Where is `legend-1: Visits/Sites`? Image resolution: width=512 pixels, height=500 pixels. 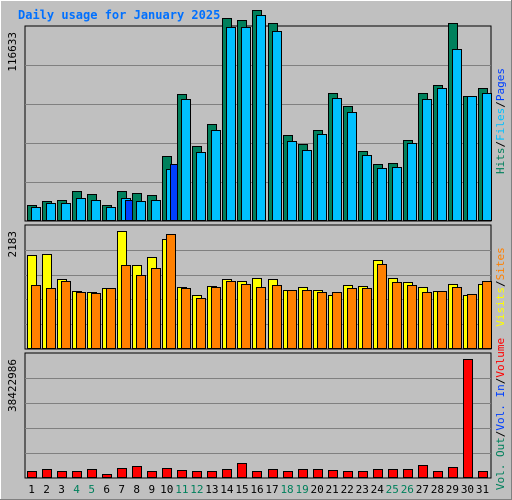 legend-1: Visits/Sites is located at coordinates (500, 287).